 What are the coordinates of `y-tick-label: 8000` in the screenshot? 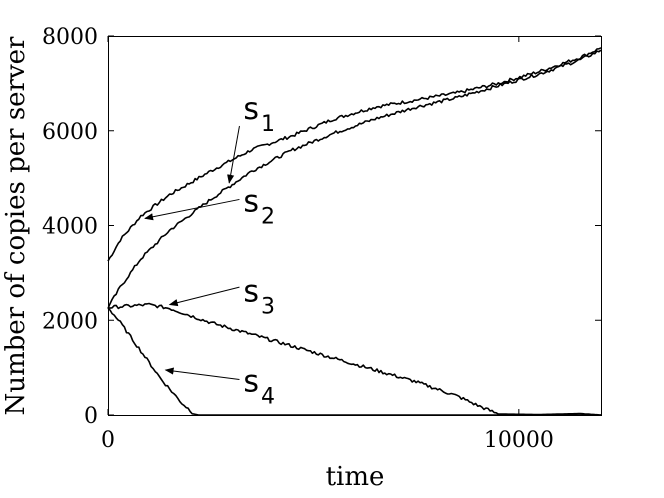 It's located at (70, 37).